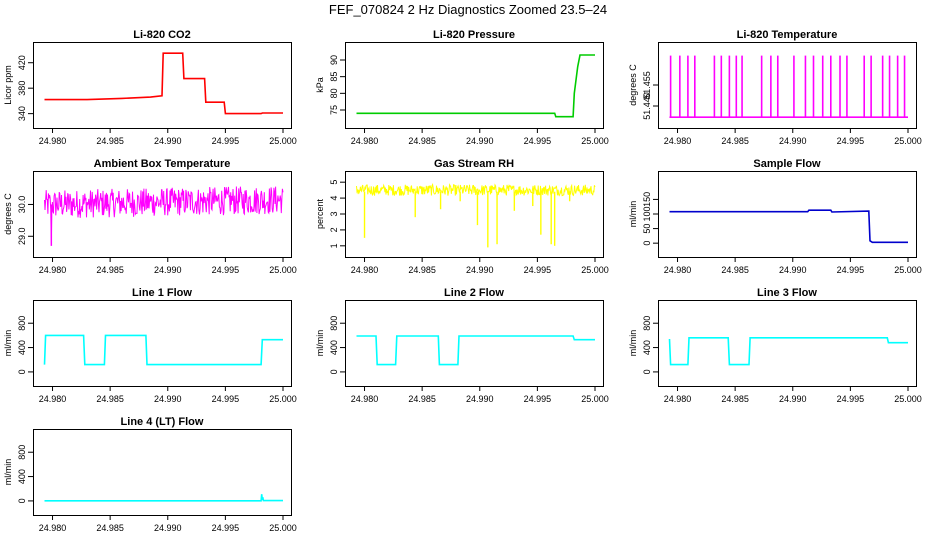 This screenshot has width=936, height=540. What do you see at coordinates (22, 113) in the screenshot?
I see `y-tick-label: 340` at bounding box center [22, 113].